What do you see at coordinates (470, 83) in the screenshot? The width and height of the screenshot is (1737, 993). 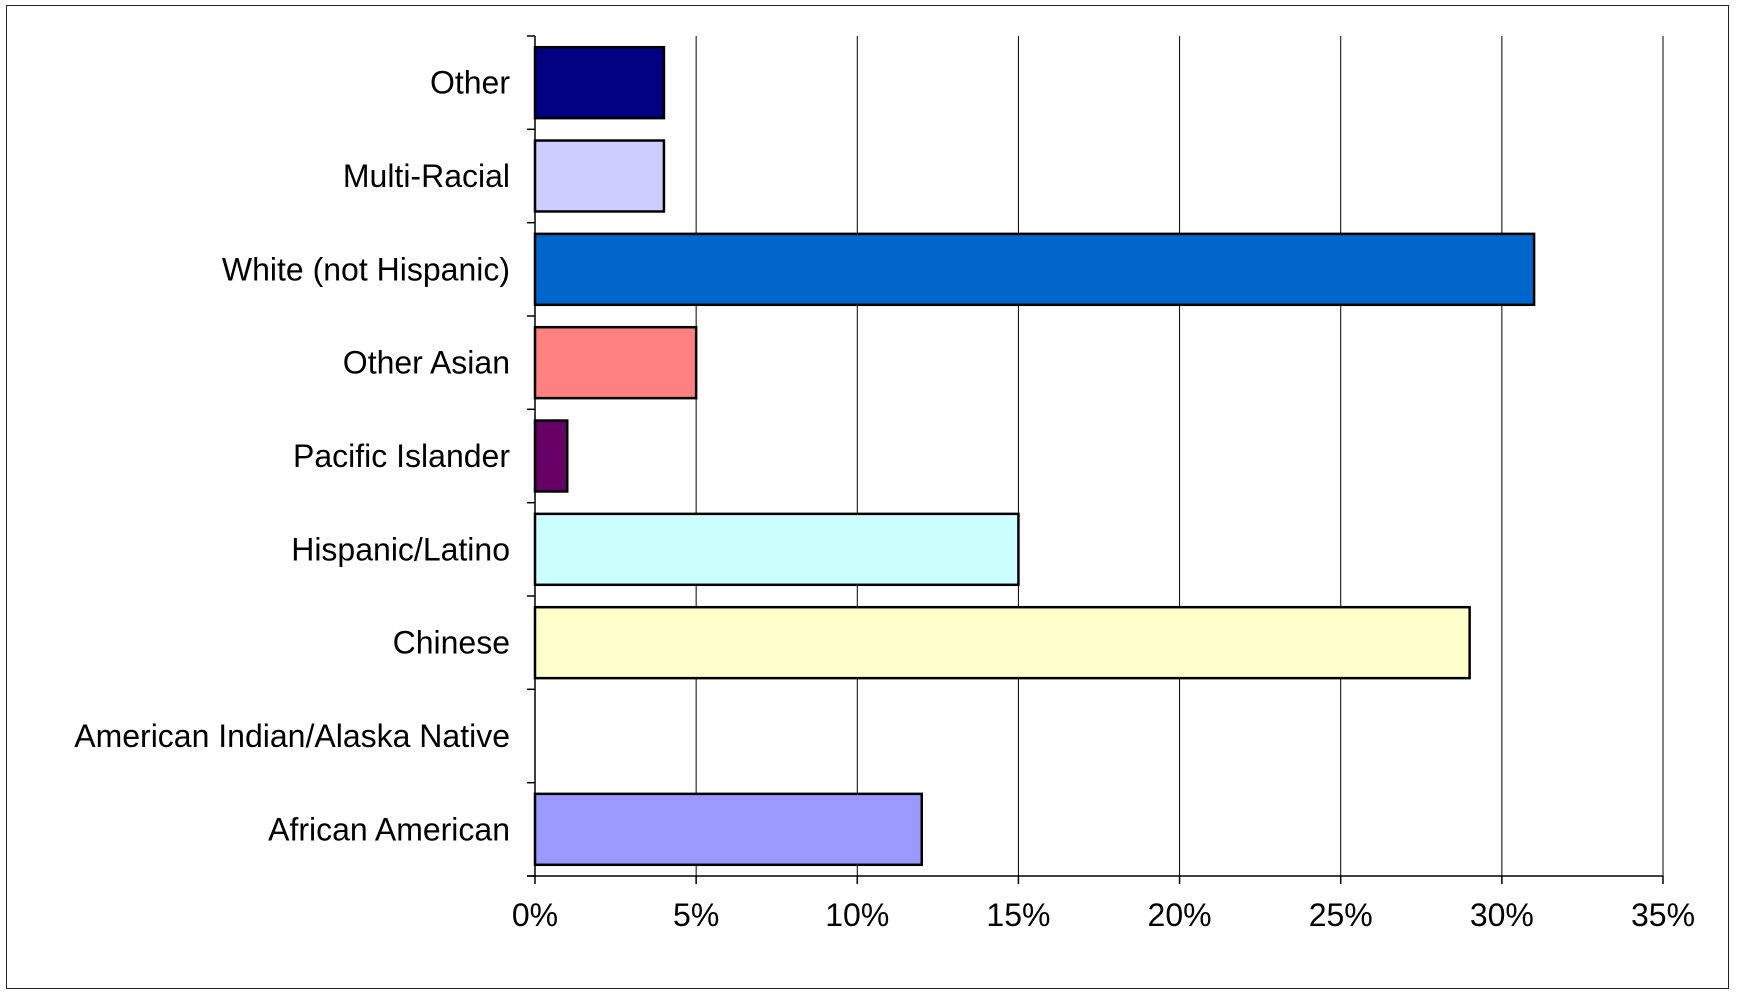 I see `category-label-0: Other` at bounding box center [470, 83].